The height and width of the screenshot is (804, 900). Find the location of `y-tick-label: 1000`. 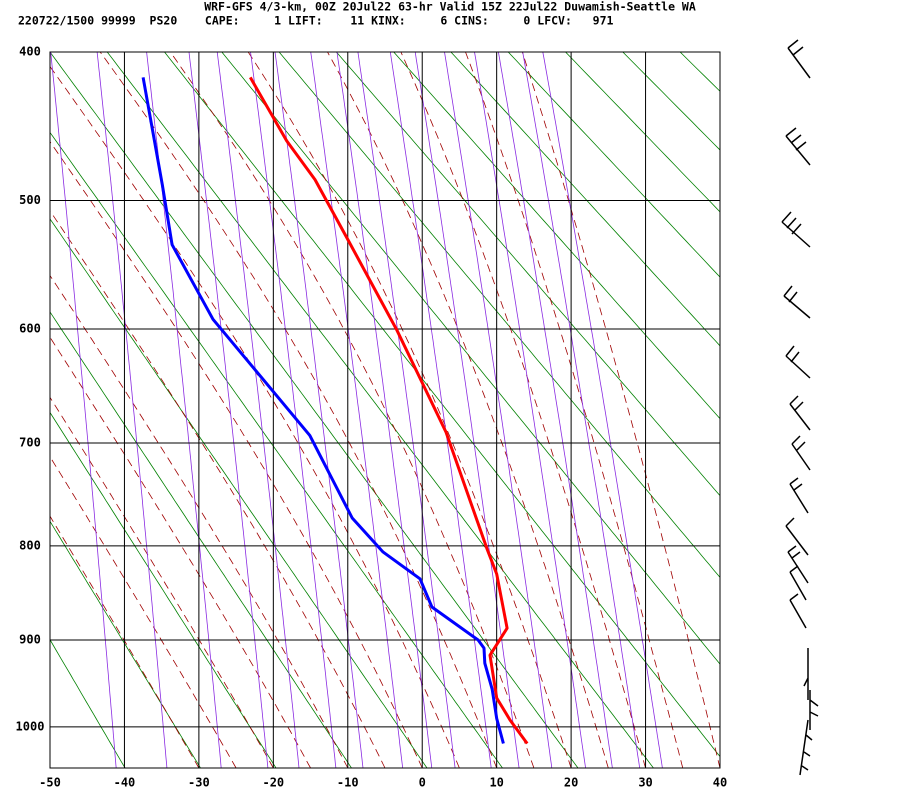

y-tick-label: 1000 is located at coordinates (30, 726).